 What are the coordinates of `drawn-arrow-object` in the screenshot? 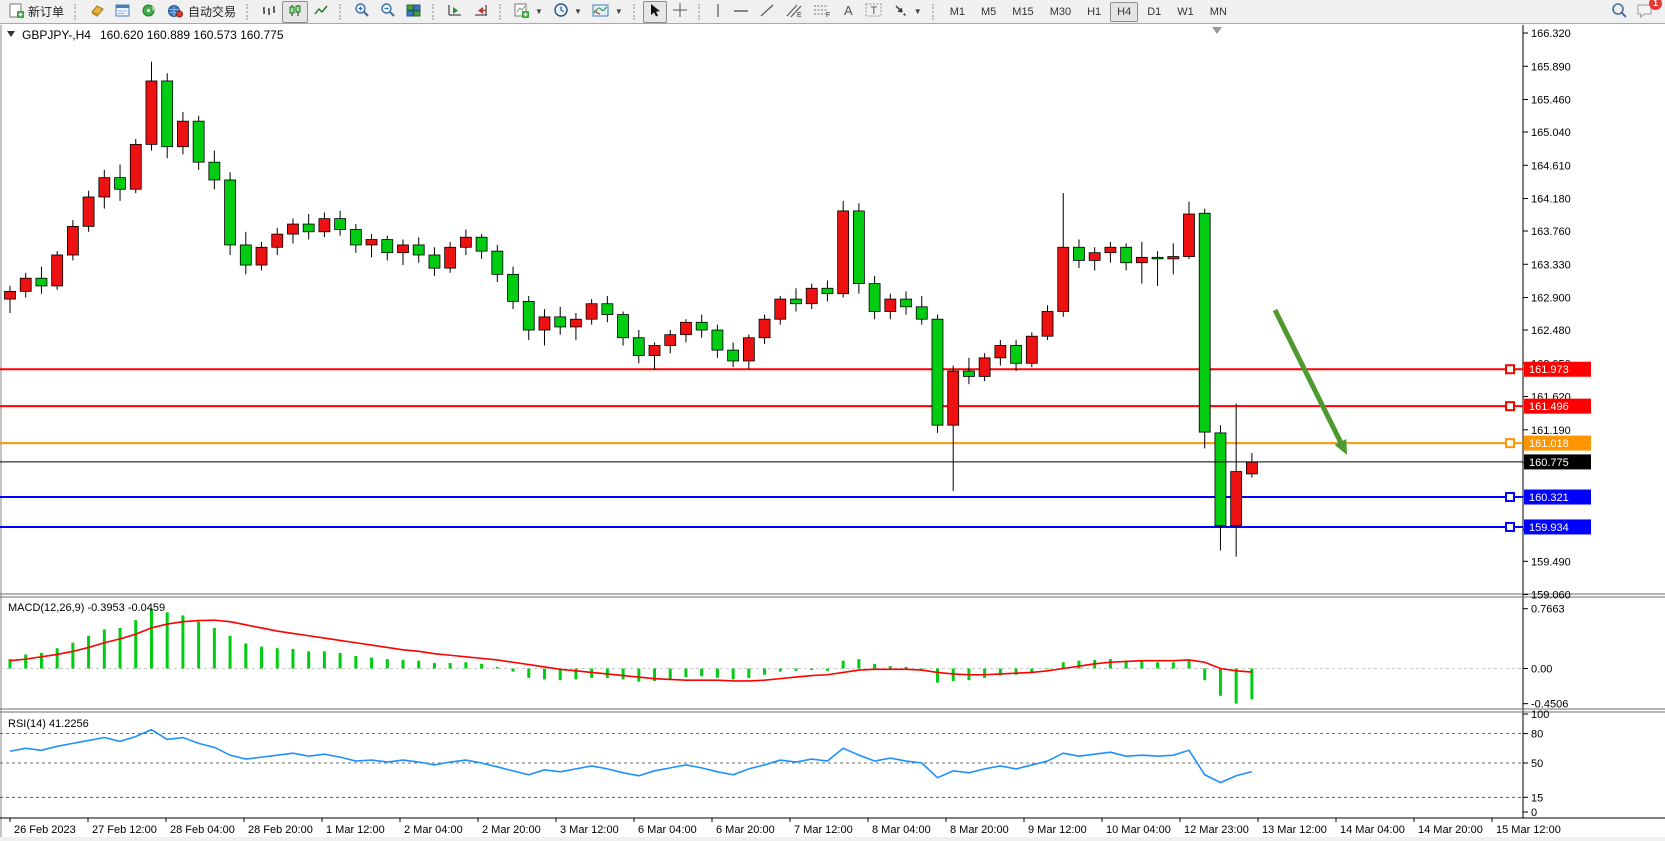 It's located at (1309, 381).